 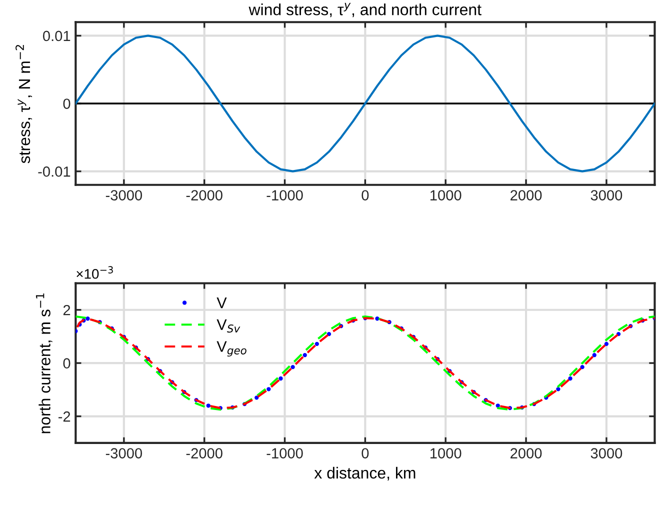 I want to click on y-tick-label: 0.01, so click(x=56, y=36).